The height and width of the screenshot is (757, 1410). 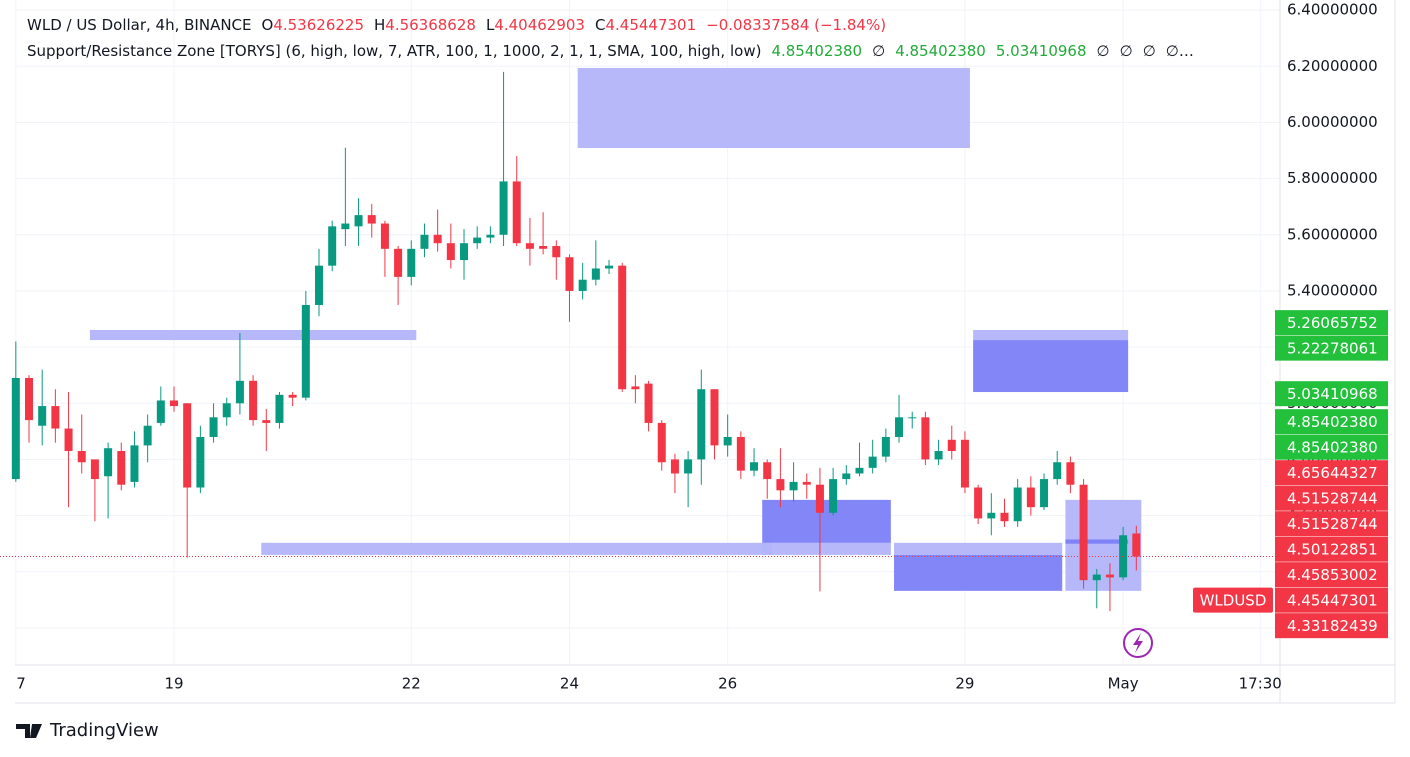 I want to click on ohlc-value: 4.53626225, so click(x=318, y=25).